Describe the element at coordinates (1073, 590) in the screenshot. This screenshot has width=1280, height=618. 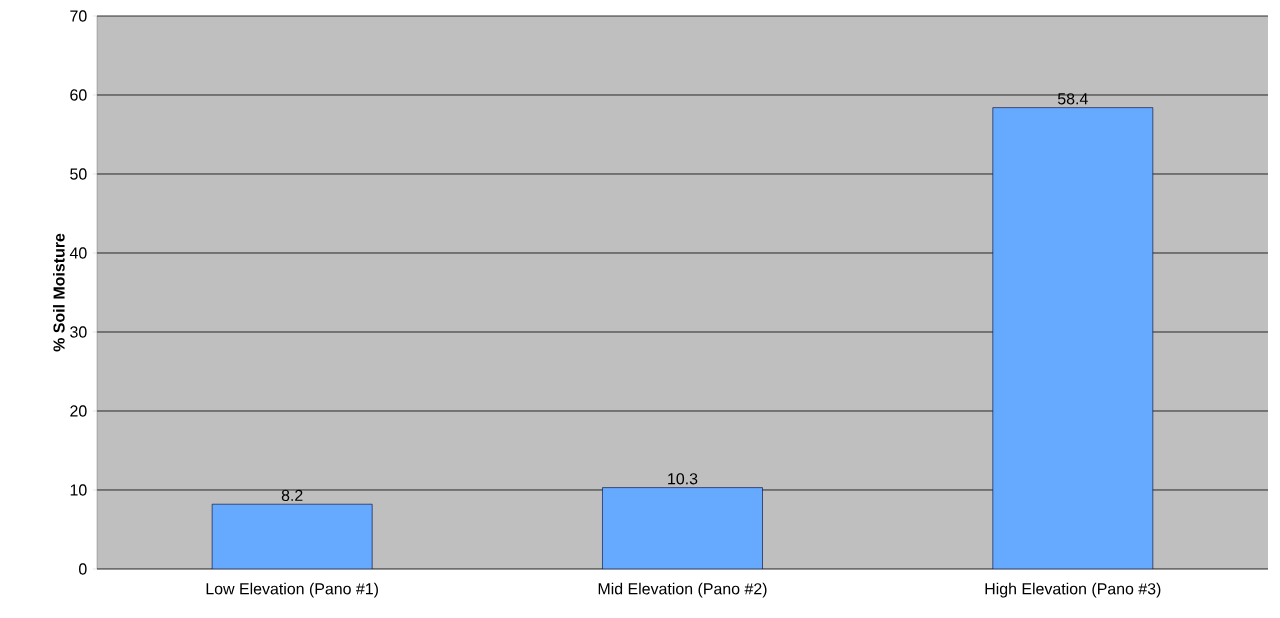
I see `x-tick-label: High Elevation (Pano #3)` at that location.